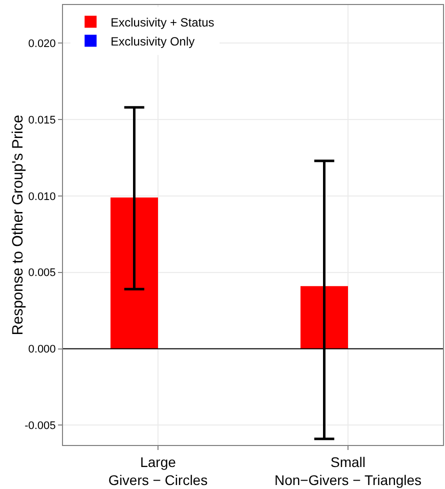 This screenshot has width=445, height=489. I want to click on y-axis-title: Response to Other Group's Price, so click(17, 225).